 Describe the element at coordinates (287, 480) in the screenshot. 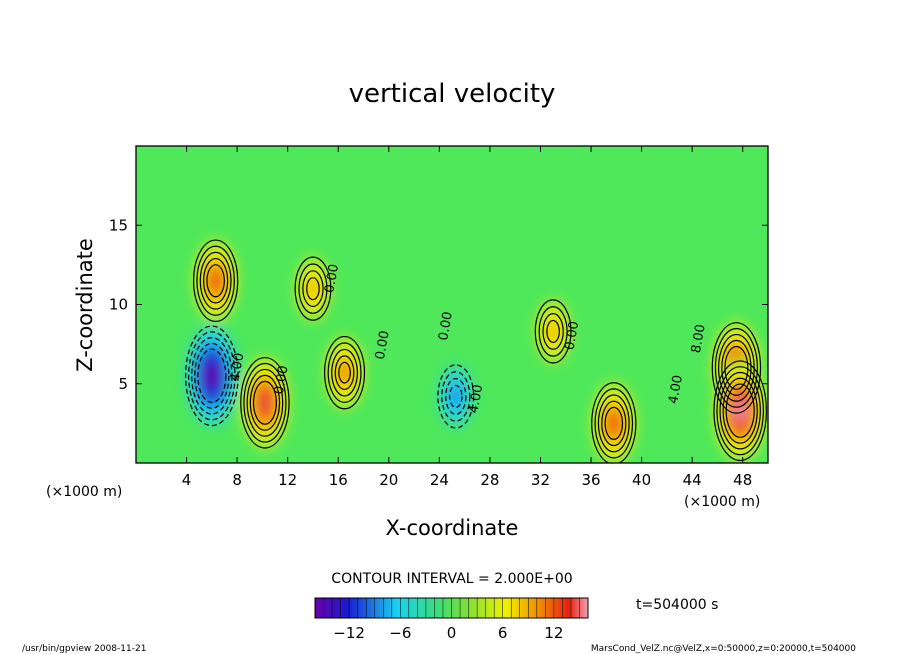

I see `x-tick-label: 12` at that location.